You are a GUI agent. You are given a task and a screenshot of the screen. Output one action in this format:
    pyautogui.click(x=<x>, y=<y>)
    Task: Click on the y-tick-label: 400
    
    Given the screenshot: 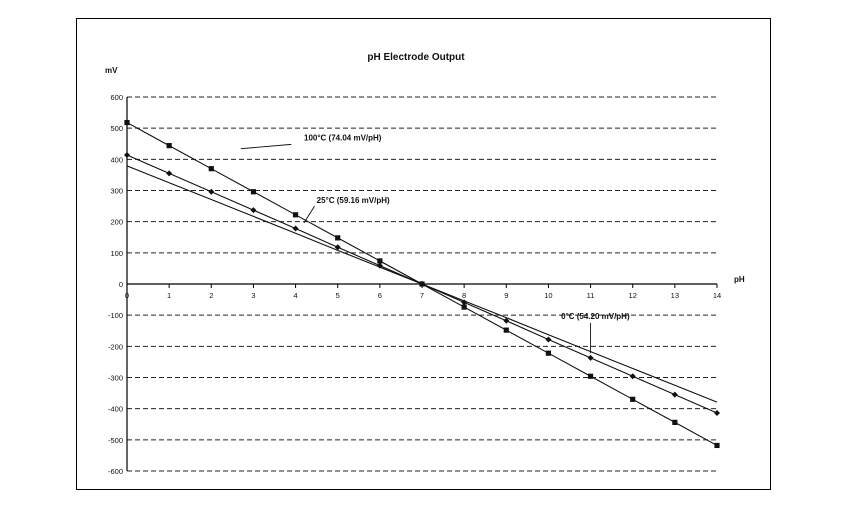 What is the action you would take?
    pyautogui.click(x=116, y=159)
    